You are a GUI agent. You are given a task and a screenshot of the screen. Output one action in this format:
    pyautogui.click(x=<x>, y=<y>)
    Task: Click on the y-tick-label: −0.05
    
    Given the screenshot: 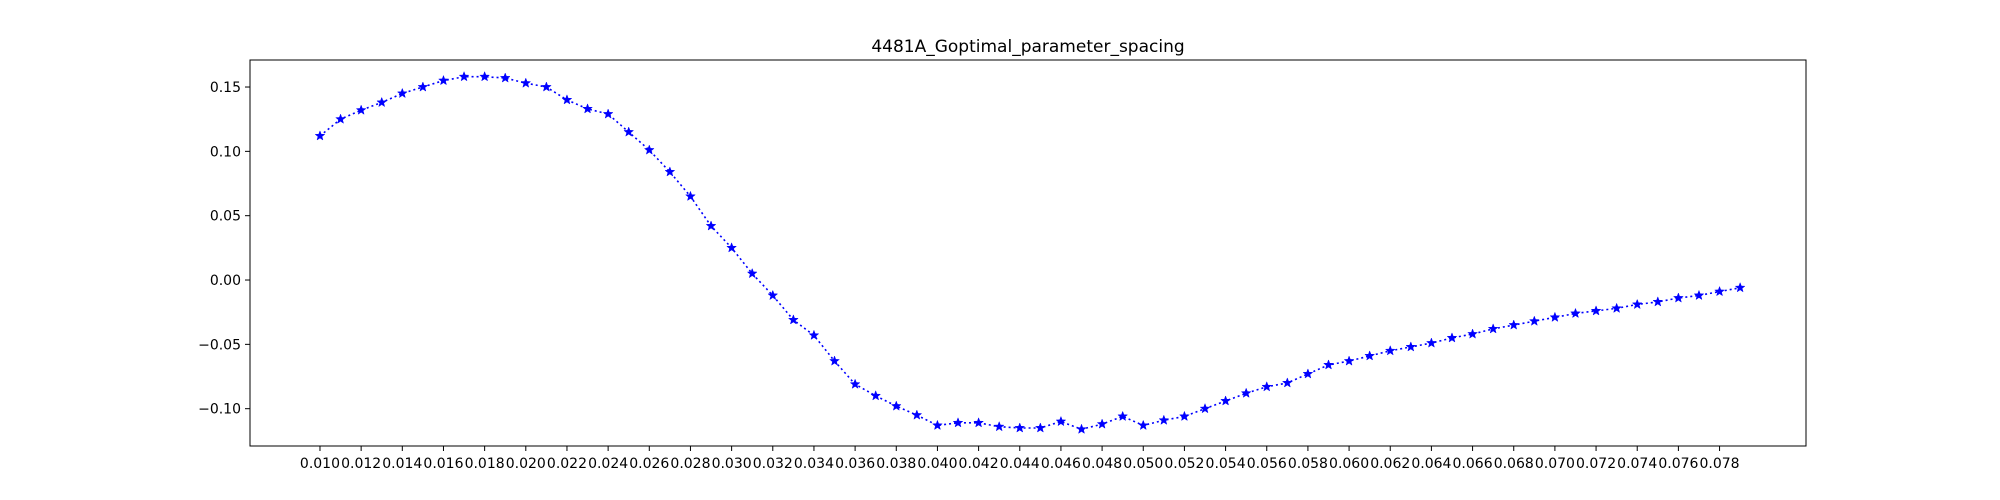 What is the action you would take?
    pyautogui.click(x=219, y=345)
    